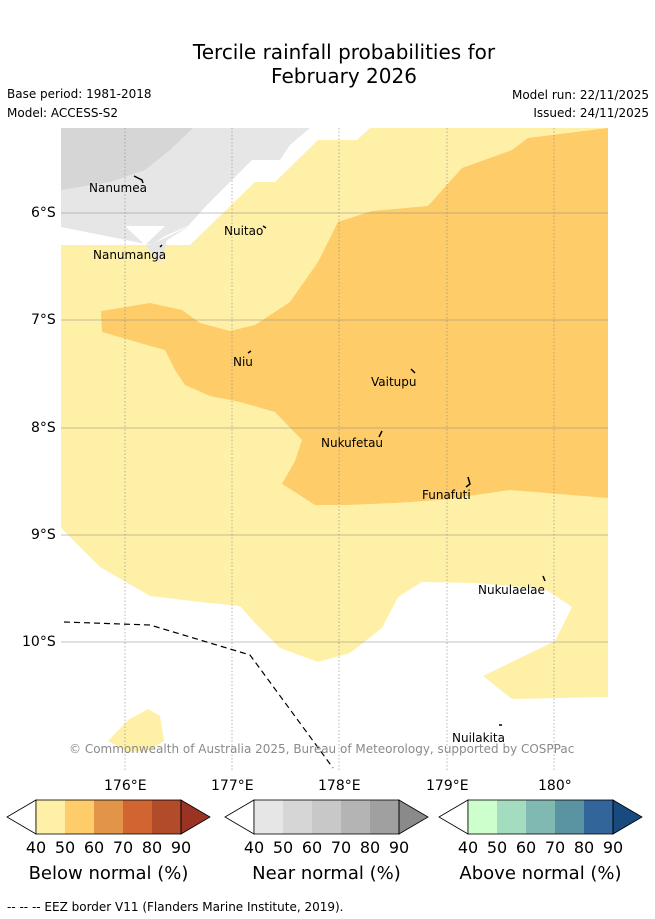 This screenshot has height=919, width=655. What do you see at coordinates (130, 255) in the screenshot?
I see `island-label-nanumanga: Nanumanga` at bounding box center [130, 255].